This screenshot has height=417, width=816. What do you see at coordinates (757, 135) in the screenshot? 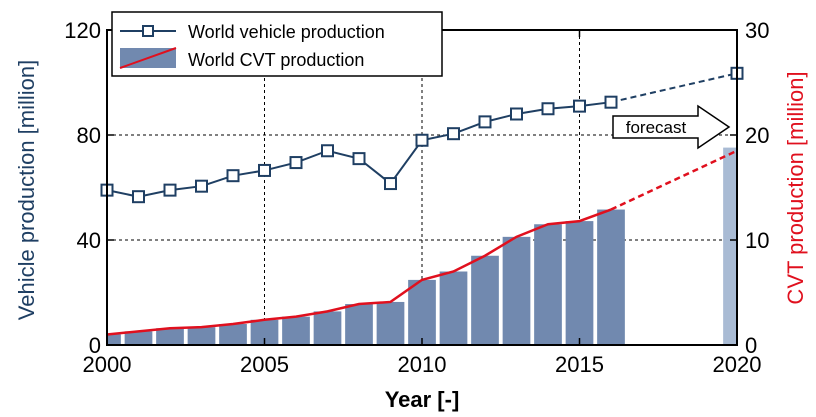
I see `right-y-tick-label: 20` at bounding box center [757, 135].